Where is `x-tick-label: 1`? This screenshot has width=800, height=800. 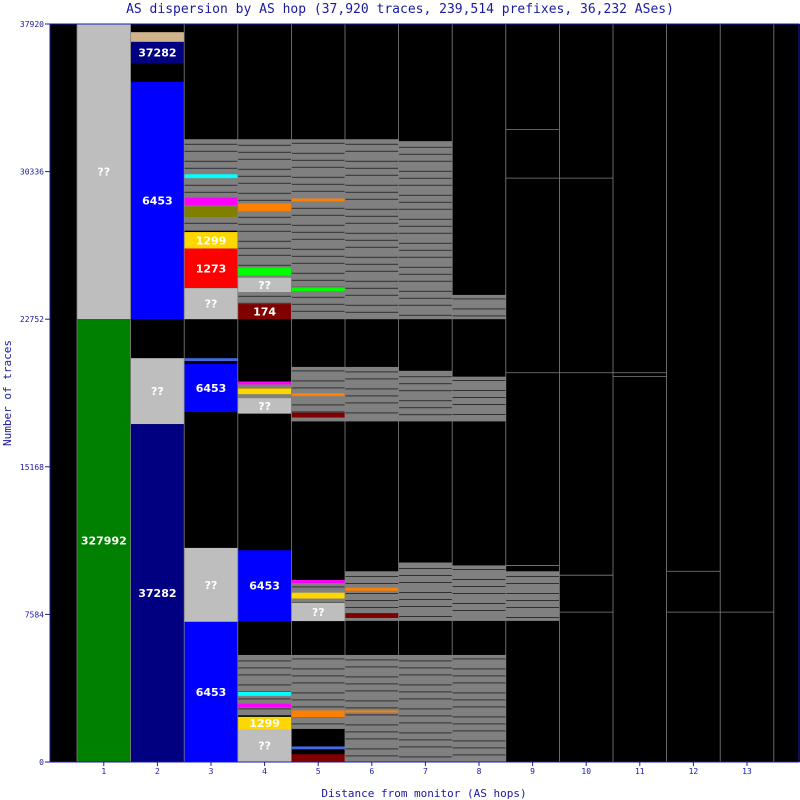 x-tick-label: 1 is located at coordinates (103, 771).